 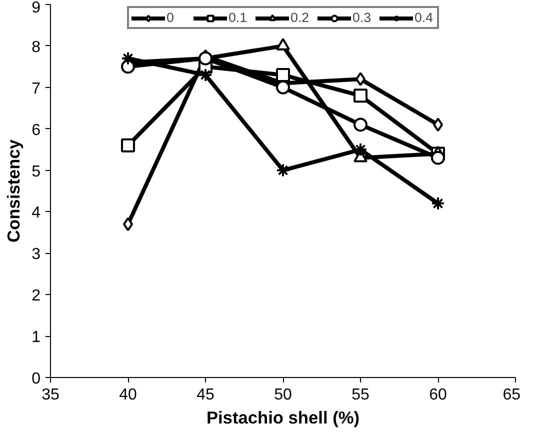 What do you see at coordinates (36, 89) in the screenshot?
I see `y-tick-label: 7` at bounding box center [36, 89].